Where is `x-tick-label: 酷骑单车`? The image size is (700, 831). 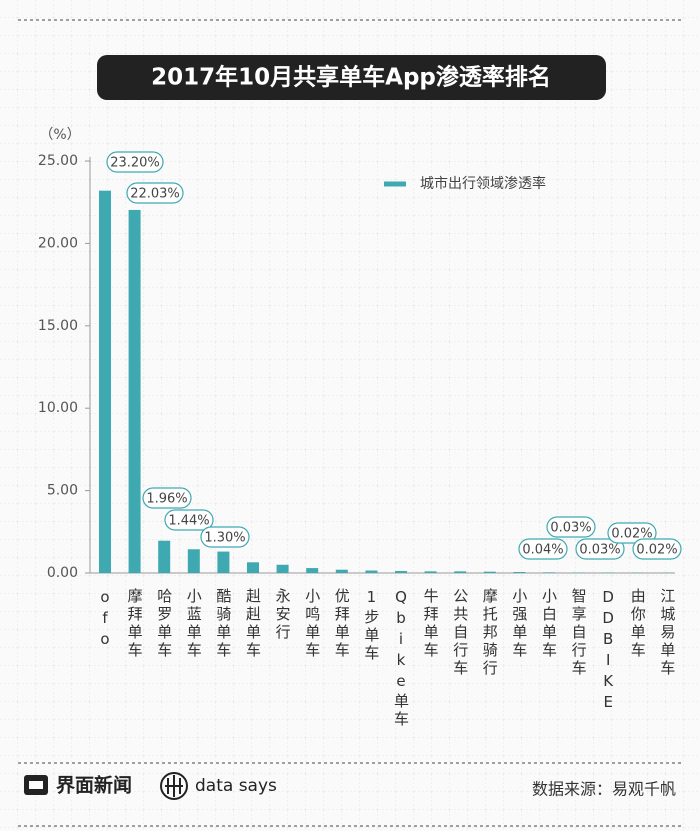
x-tick-label: 酷骑单车 is located at coordinates (223, 624).